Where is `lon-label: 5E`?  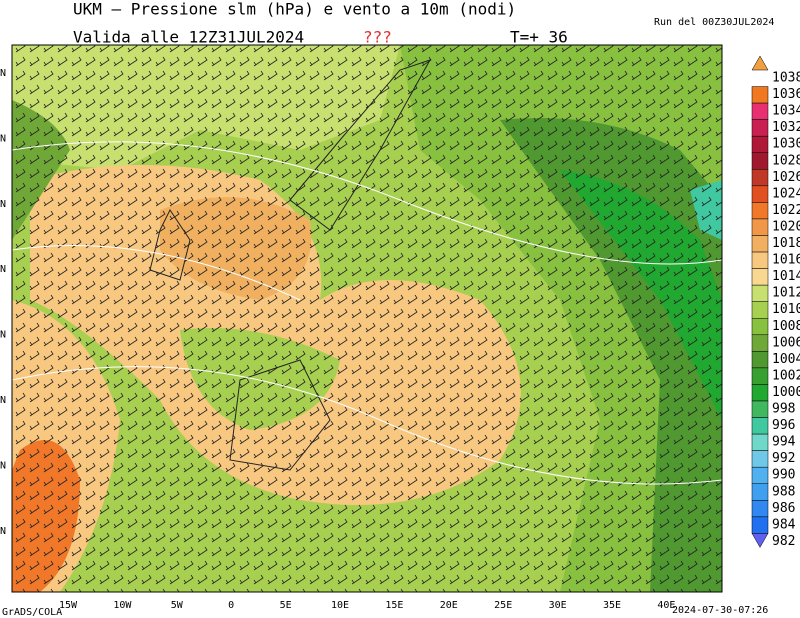
lon-label: 5E is located at coordinates (286, 605).